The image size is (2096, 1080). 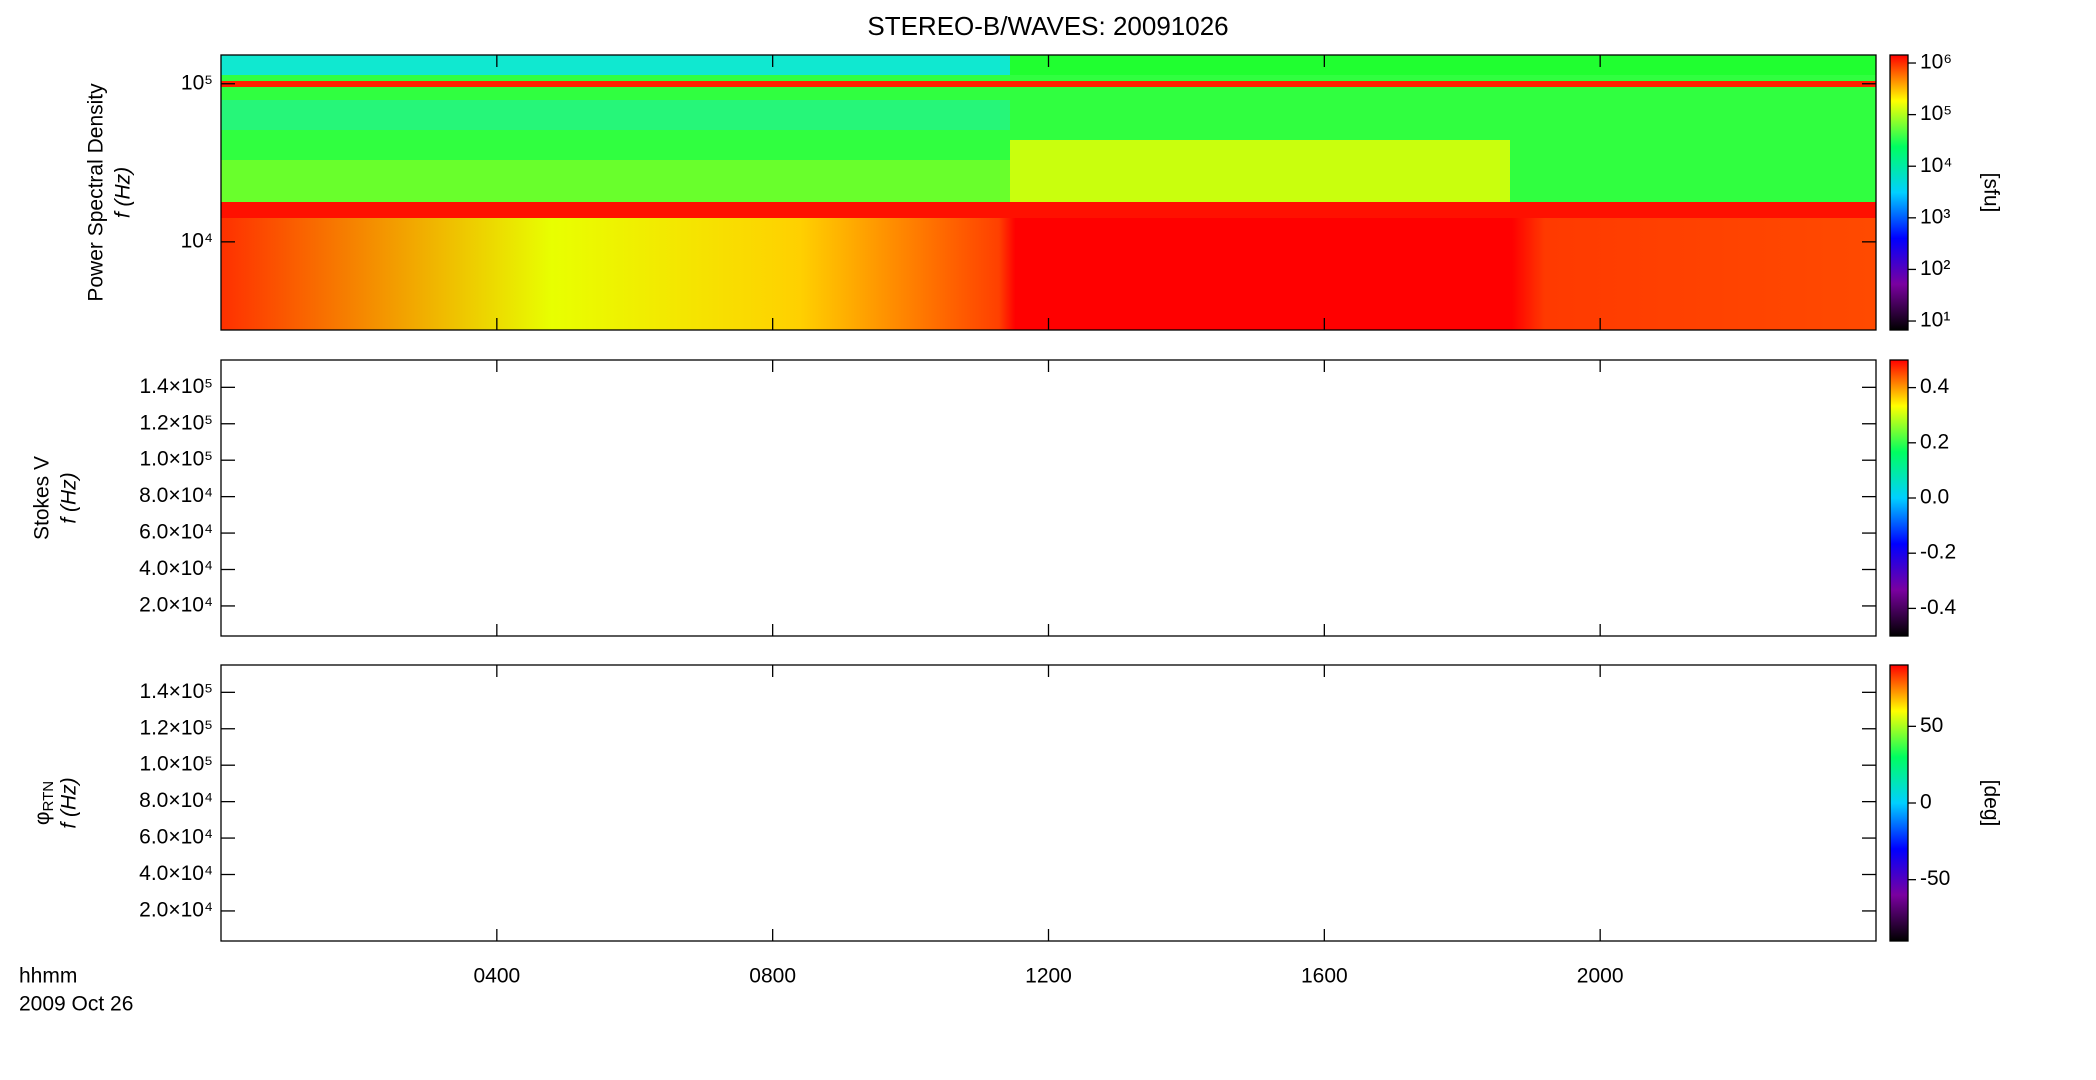 I want to click on time-label: hhmm, so click(x=48, y=976).